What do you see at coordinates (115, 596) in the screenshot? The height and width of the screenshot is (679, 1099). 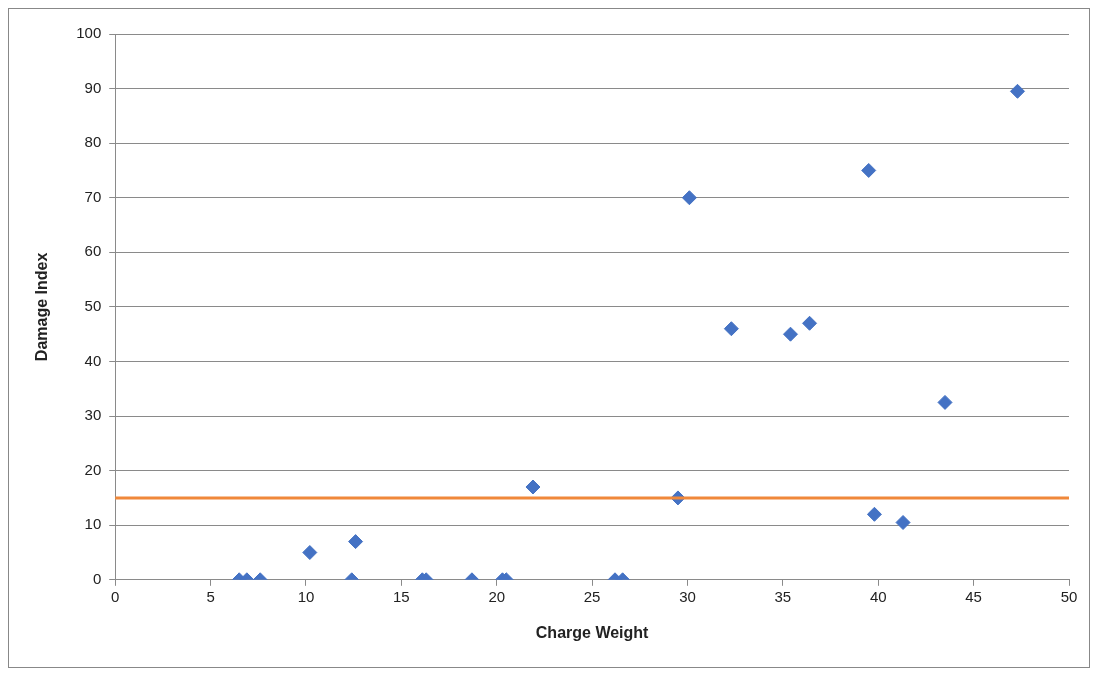 I see `x-tick-label: 0` at bounding box center [115, 596].